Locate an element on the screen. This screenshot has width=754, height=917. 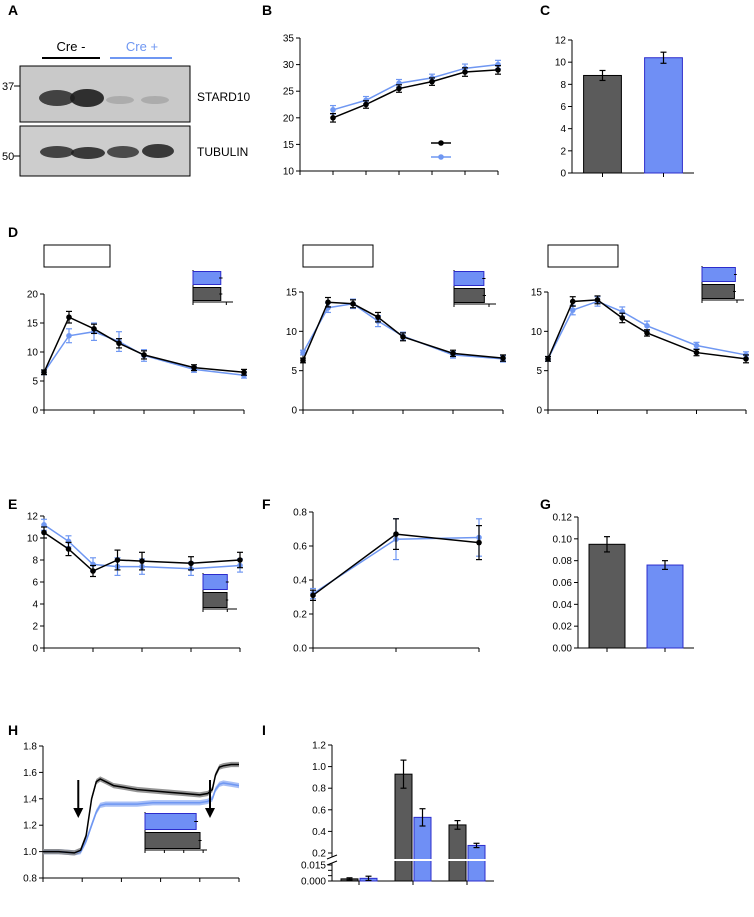
legend-marker is located at coordinates (441, 157).